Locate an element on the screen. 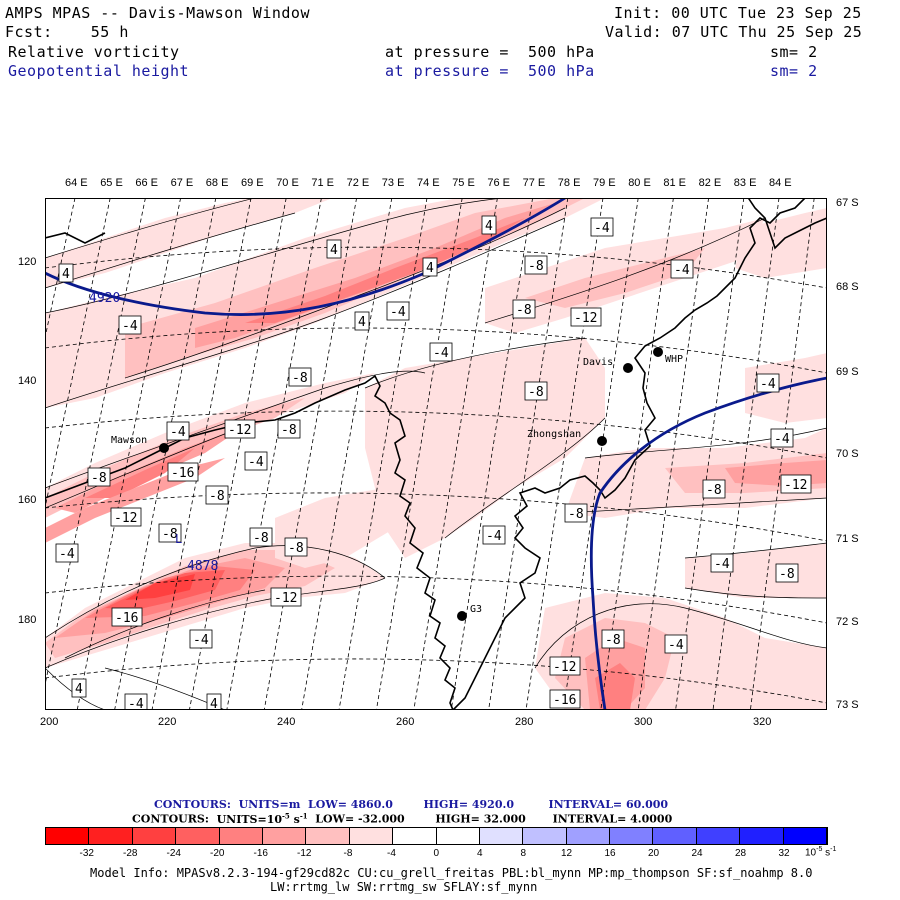  latitude-label: 67 S is located at coordinates (847, 203).